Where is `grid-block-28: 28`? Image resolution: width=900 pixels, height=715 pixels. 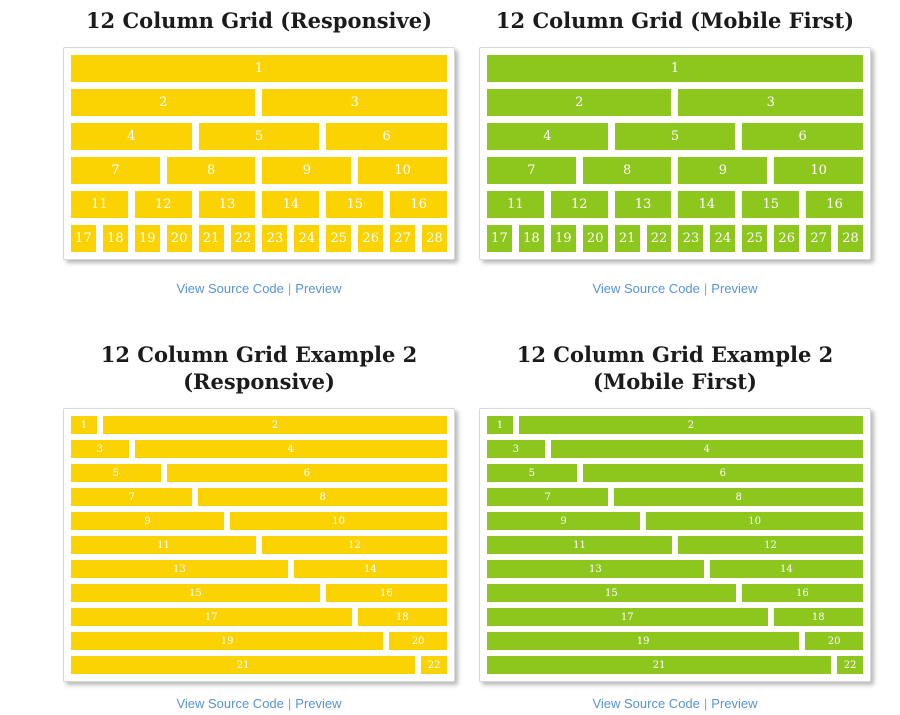 grid-block-28: 28 is located at coordinates (434, 238).